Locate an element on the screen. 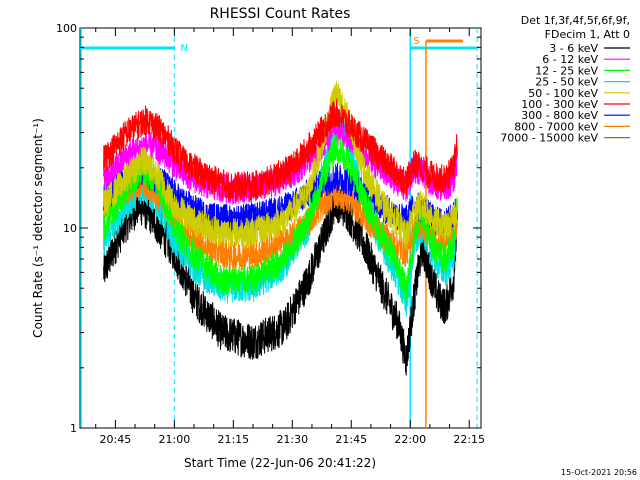  legend-label: 25 - 50 keV is located at coordinates (566, 82).